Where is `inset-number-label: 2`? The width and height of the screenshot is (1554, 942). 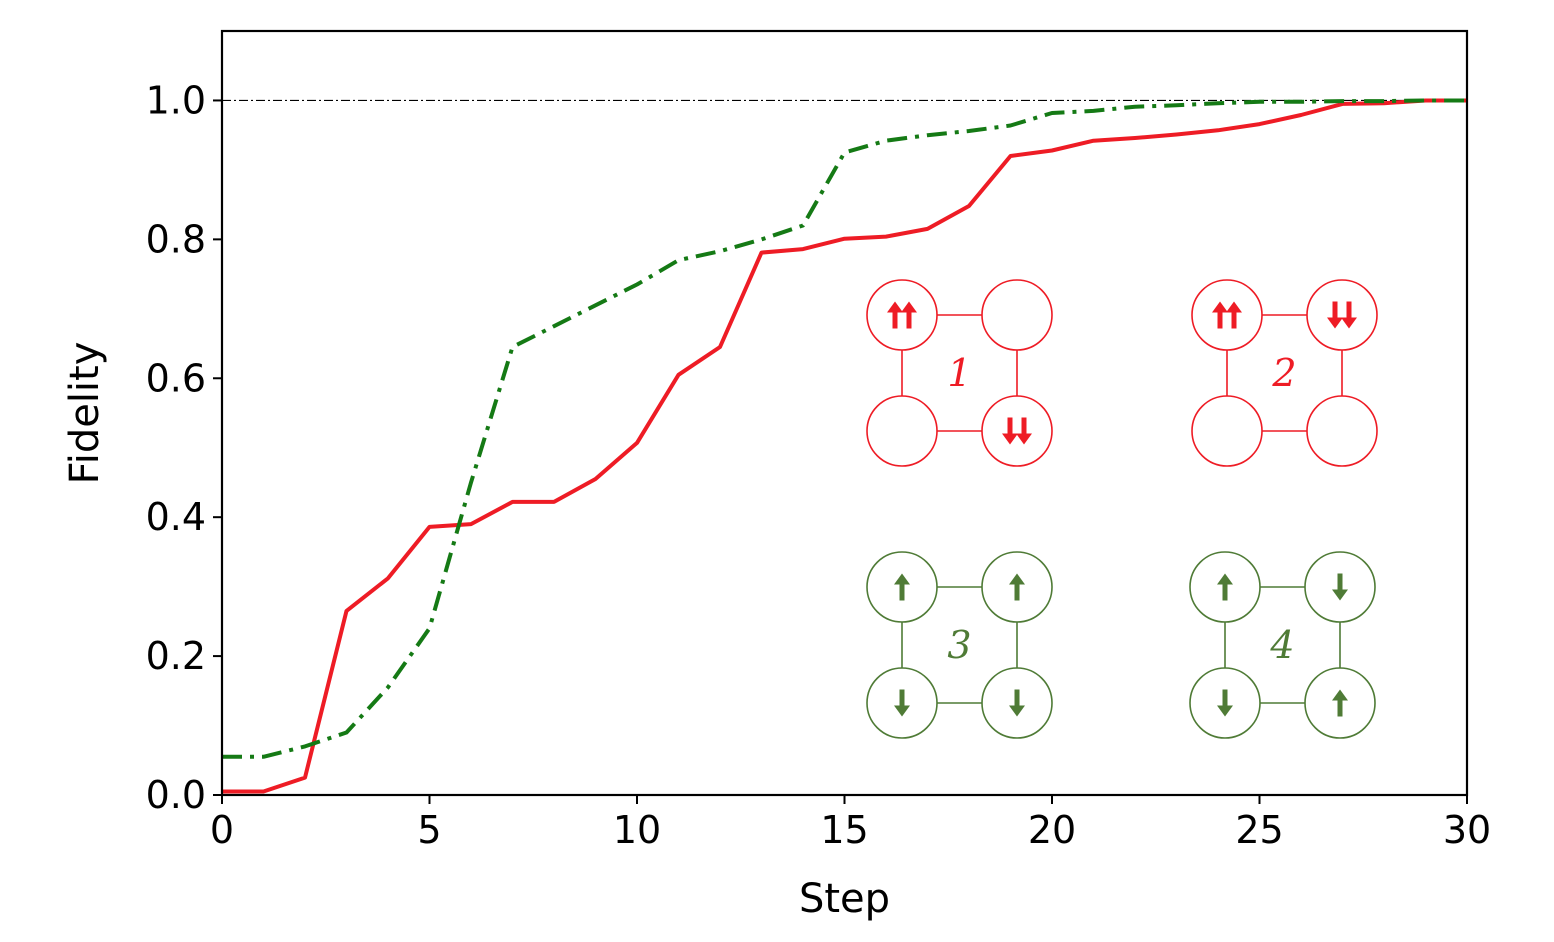
inset-number-label: 2 is located at coordinates (1283, 373).